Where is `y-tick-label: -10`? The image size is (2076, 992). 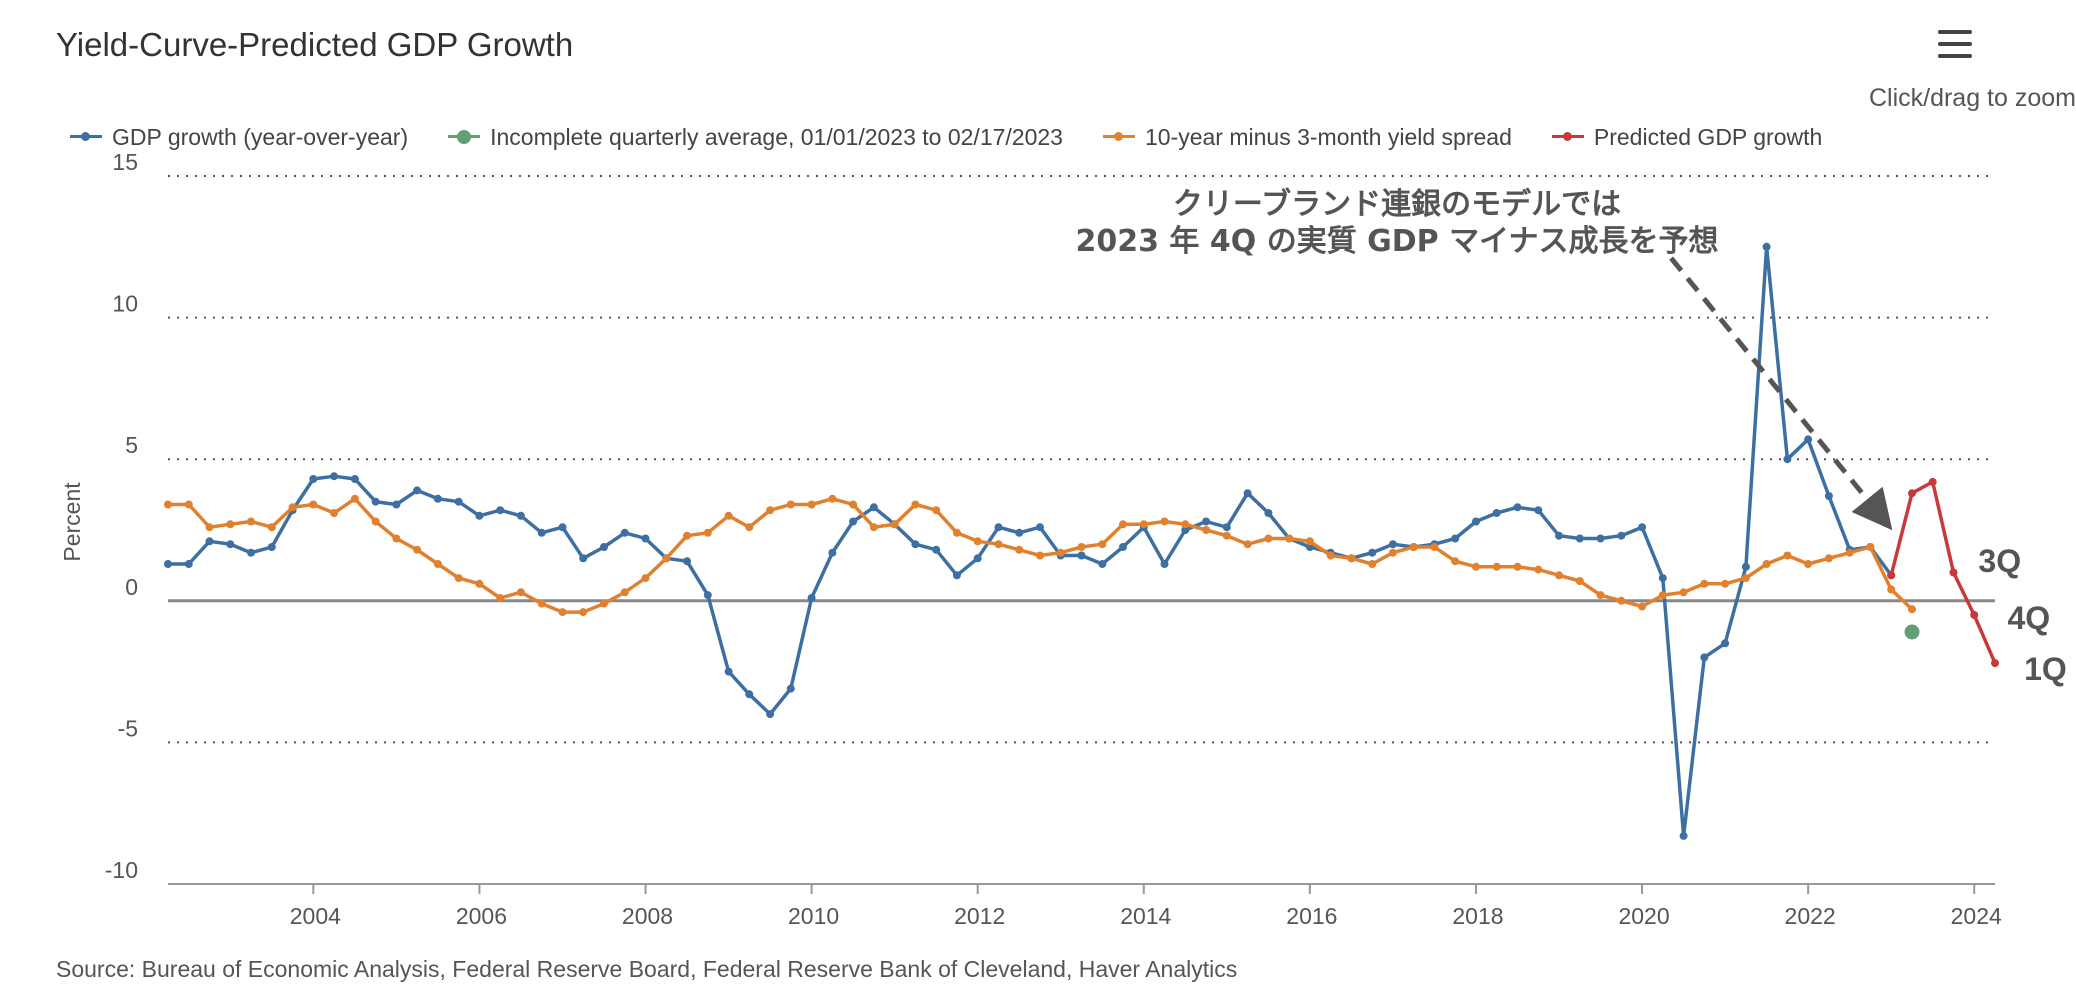
y-tick-label: -10 is located at coordinates (121, 870).